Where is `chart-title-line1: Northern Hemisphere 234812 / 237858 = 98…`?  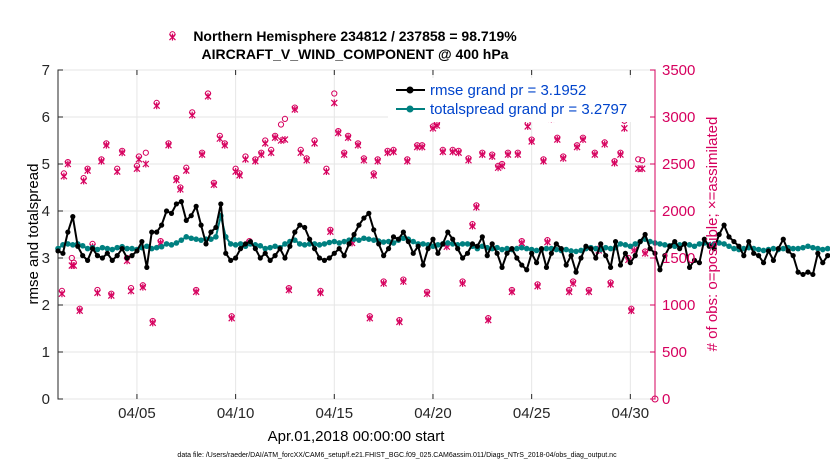 chart-title-line1: Northern Hemisphere 234812 / 237858 = 98… is located at coordinates (355, 36).